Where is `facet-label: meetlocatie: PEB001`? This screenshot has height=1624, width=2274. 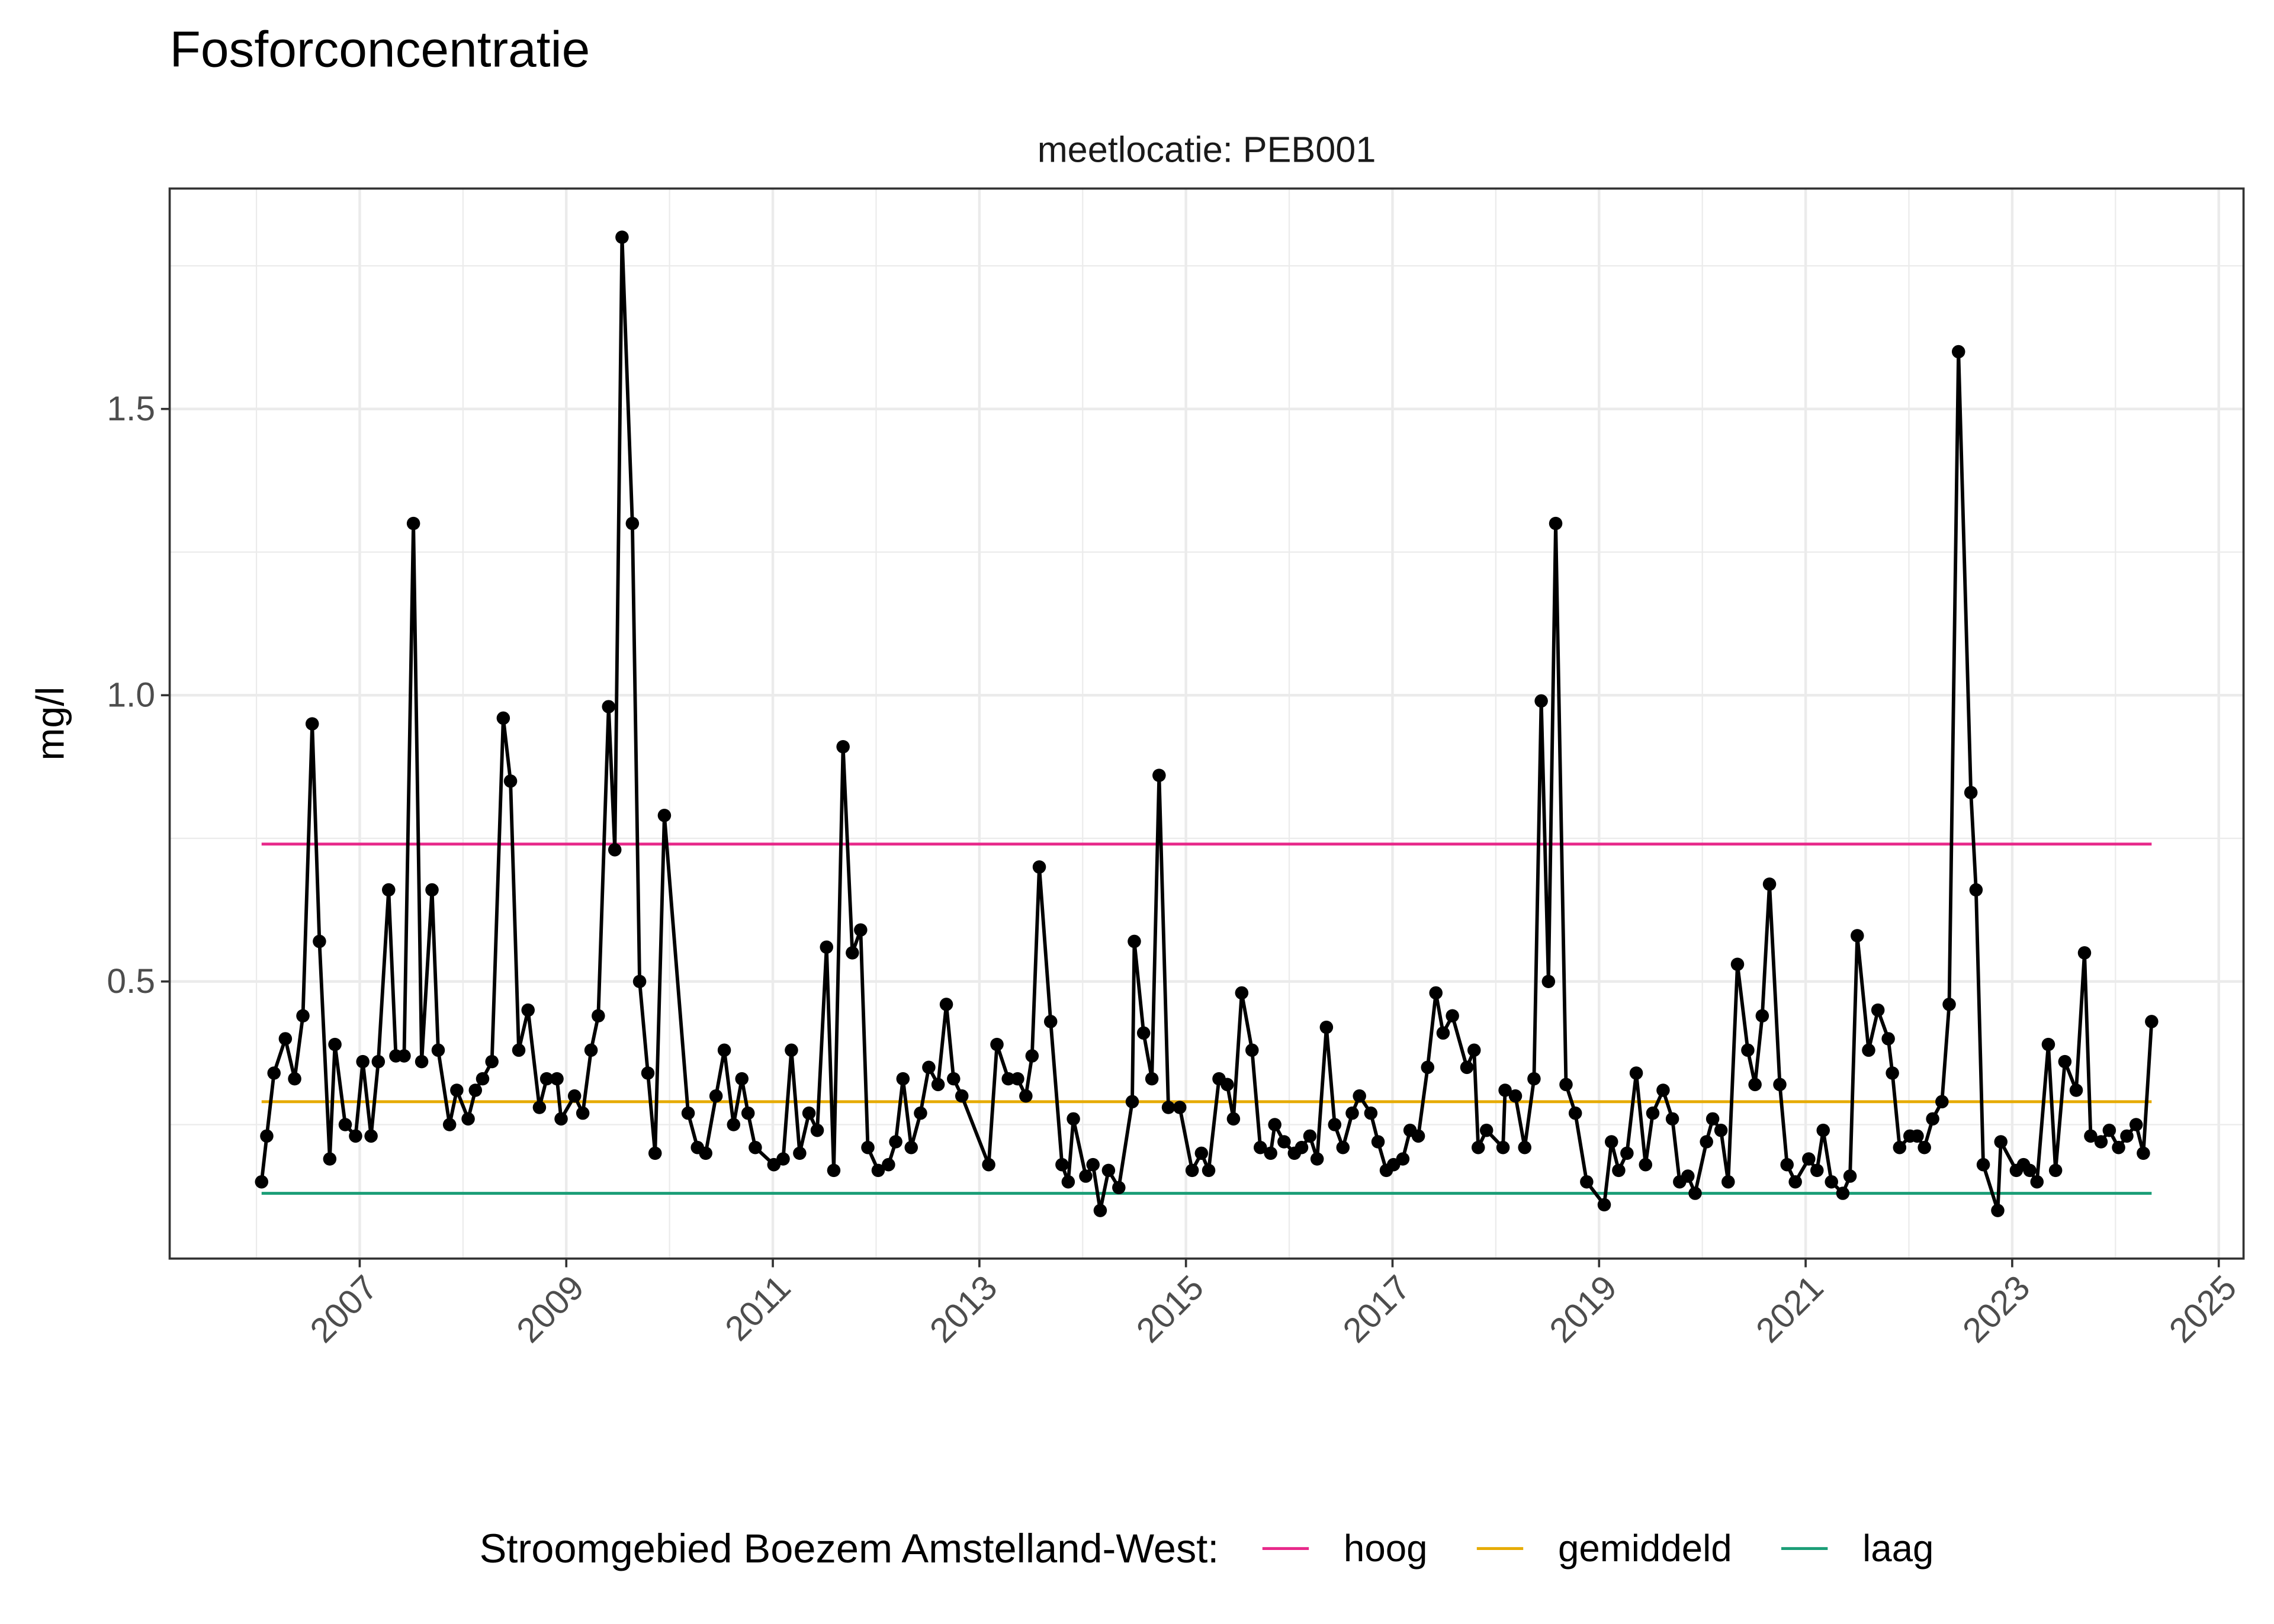 facet-label: meetlocatie: PEB001 is located at coordinates (1207, 149).